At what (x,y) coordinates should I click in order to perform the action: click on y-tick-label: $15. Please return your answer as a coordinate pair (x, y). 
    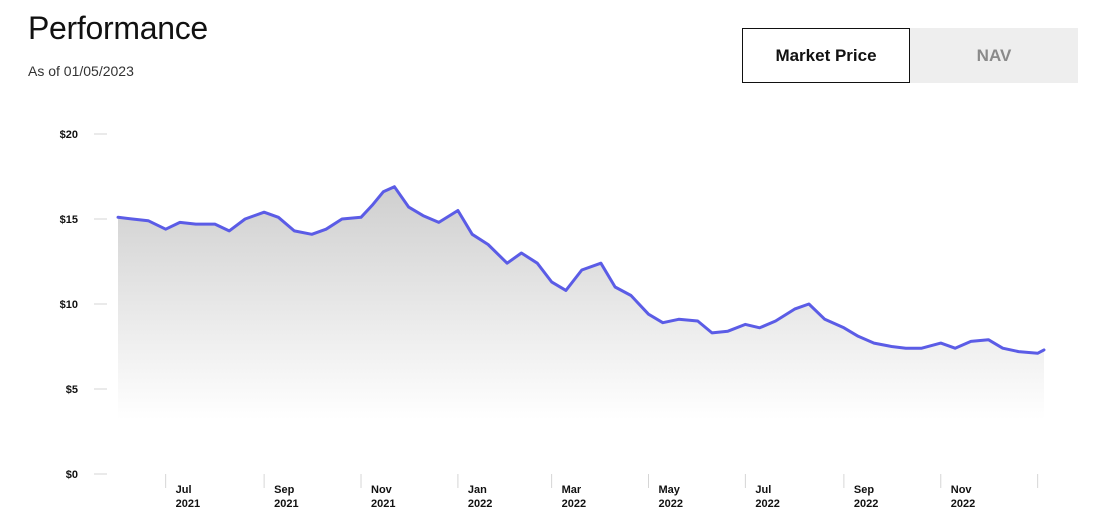
    Looking at the image, I should click on (69, 220).